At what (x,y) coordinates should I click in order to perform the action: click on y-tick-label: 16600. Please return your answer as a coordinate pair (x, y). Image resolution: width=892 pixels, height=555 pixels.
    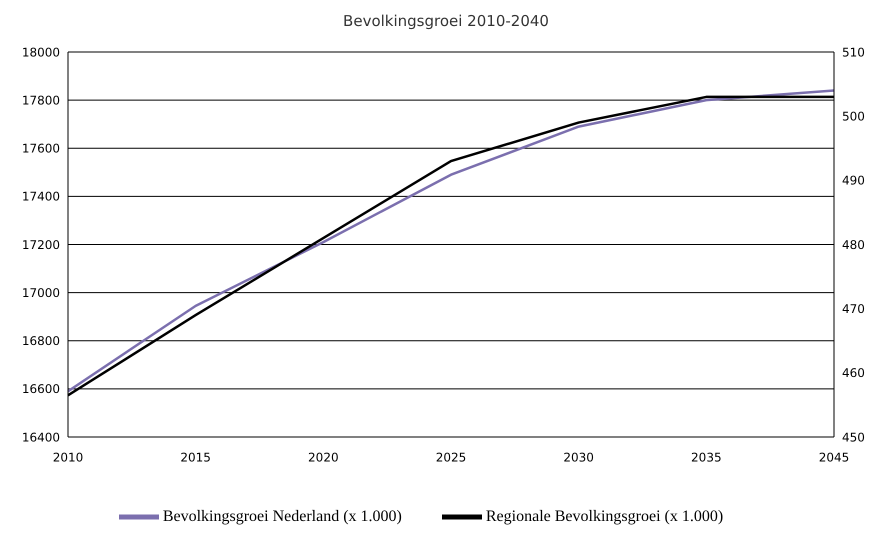
    Looking at the image, I should click on (41, 389).